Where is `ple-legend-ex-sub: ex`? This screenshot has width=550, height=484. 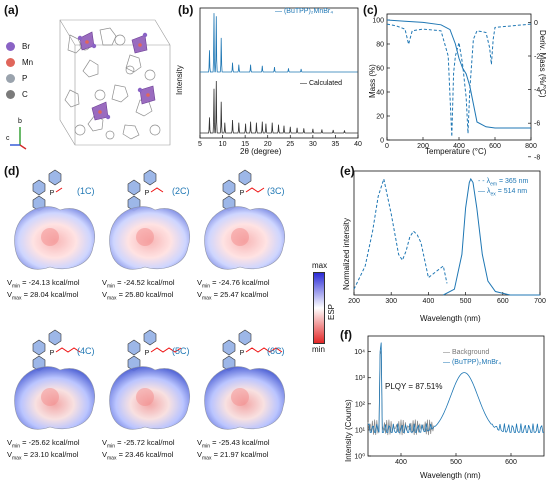
ple-legend-ex-sub: ex is located at coordinates (493, 194).